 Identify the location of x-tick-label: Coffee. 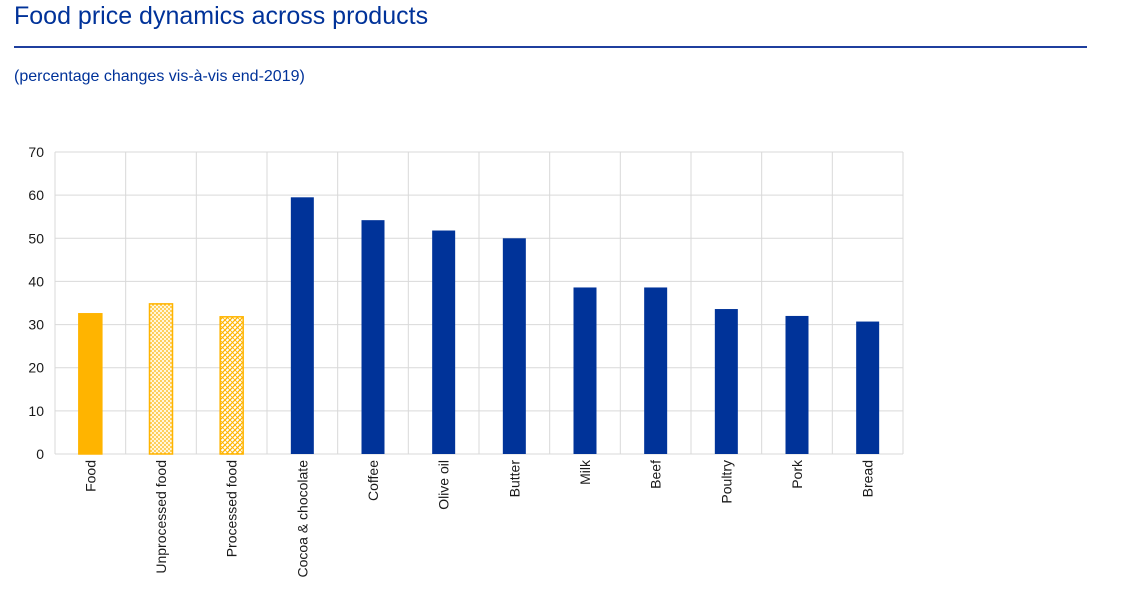
(373, 480).